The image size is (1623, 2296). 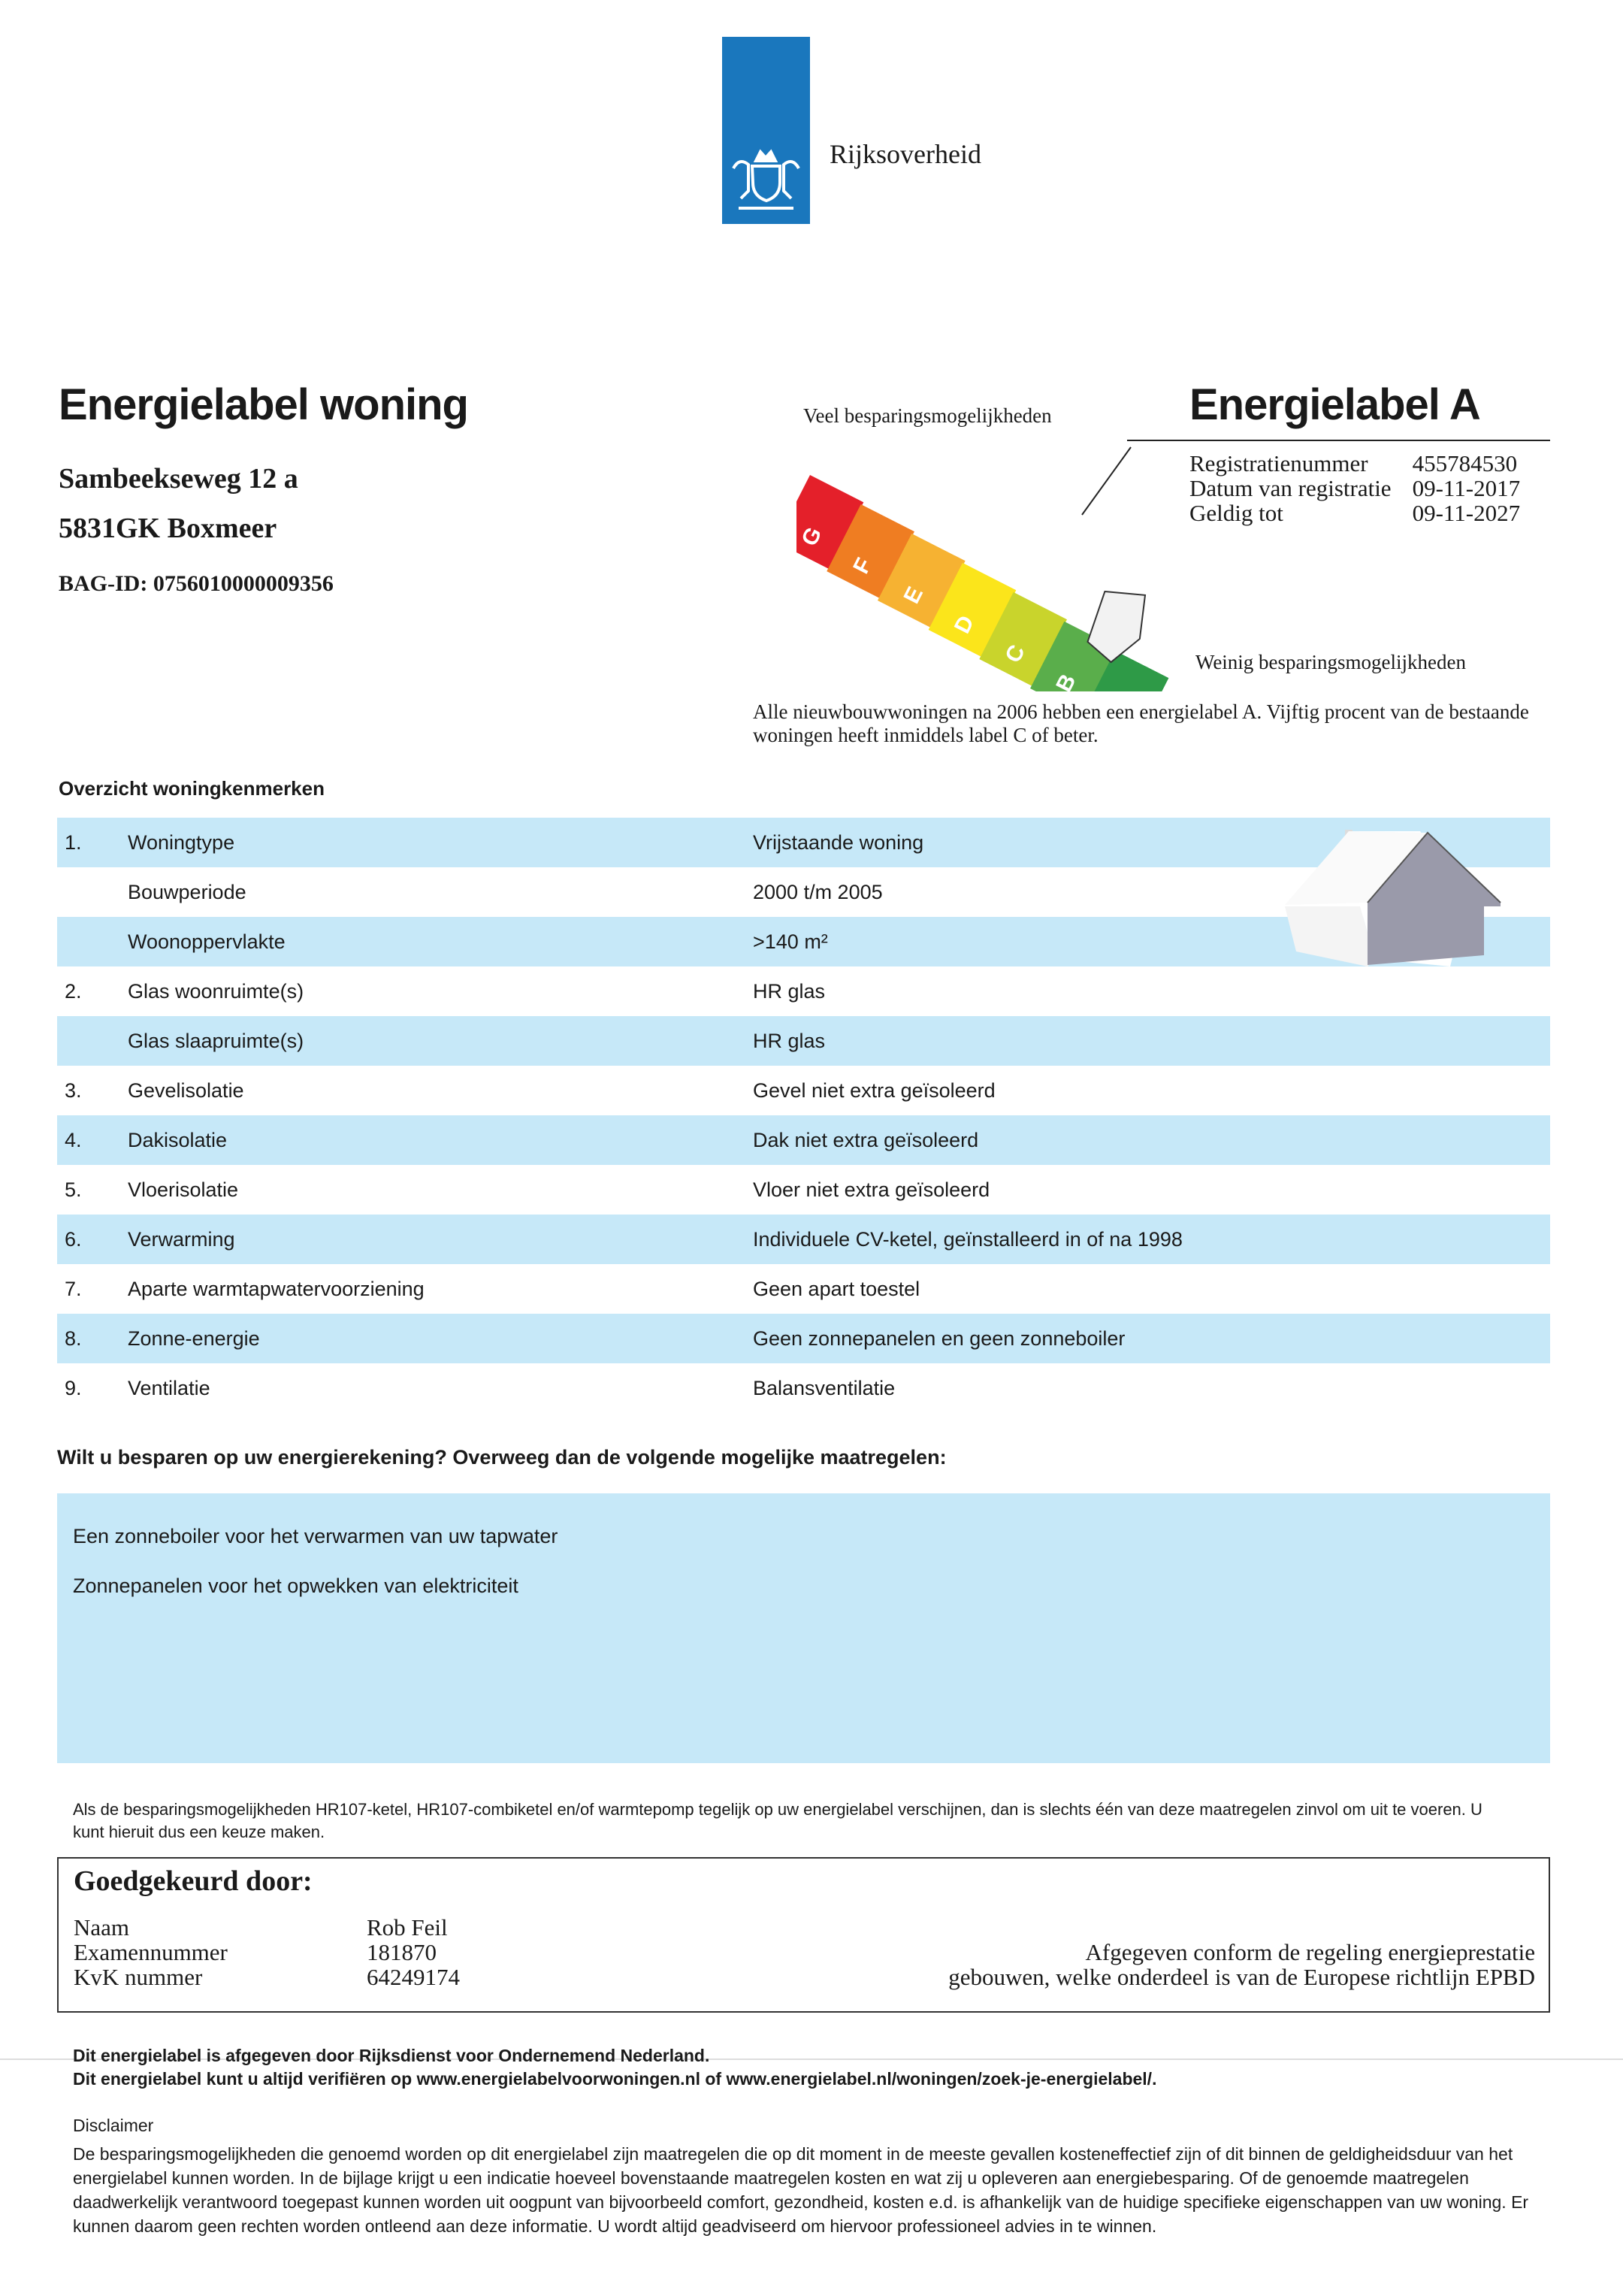 I want to click on table-row: Glas slaapruimte(s) HR glas, so click(x=803, y=1041).